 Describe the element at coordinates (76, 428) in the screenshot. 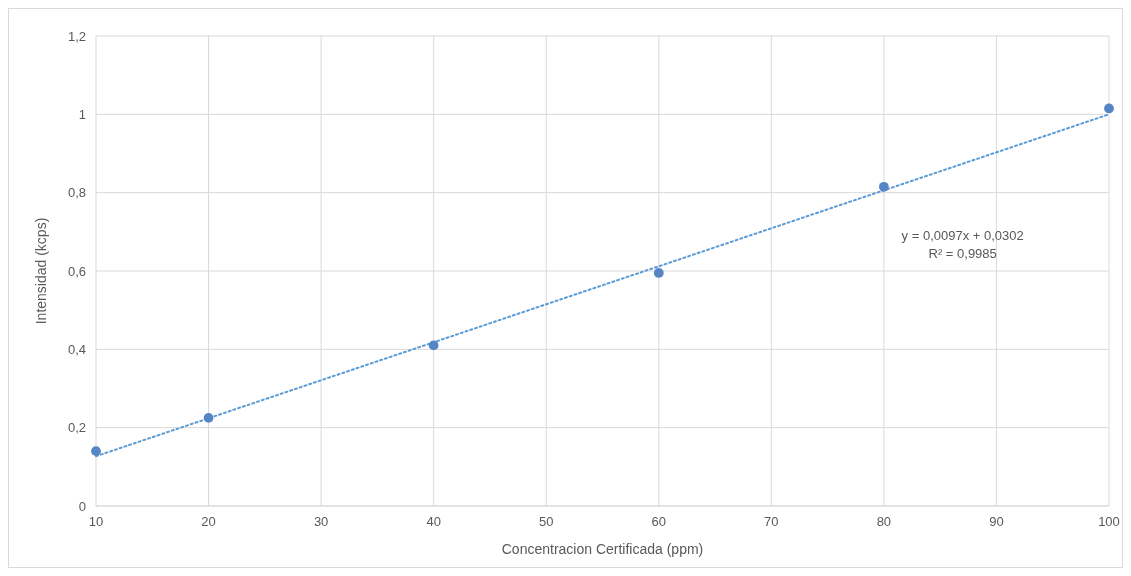

I see `y-tick-label: 0,2` at that location.